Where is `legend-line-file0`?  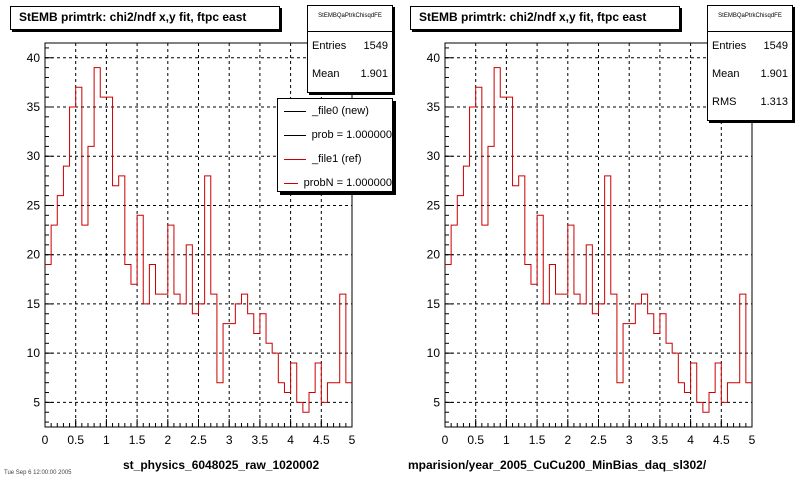
legend-line-file0 is located at coordinates (295, 111).